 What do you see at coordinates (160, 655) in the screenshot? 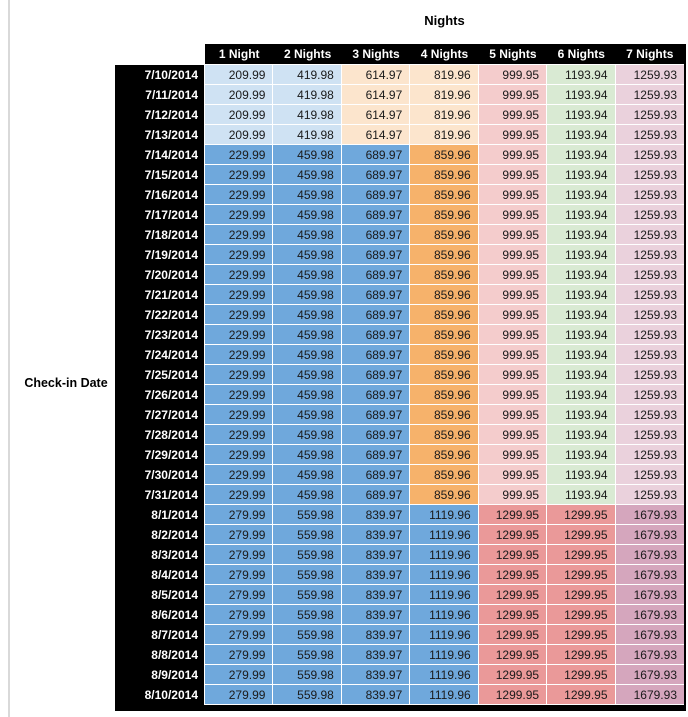
I see `checkin-date-cell: 8/8/2014` at bounding box center [160, 655].